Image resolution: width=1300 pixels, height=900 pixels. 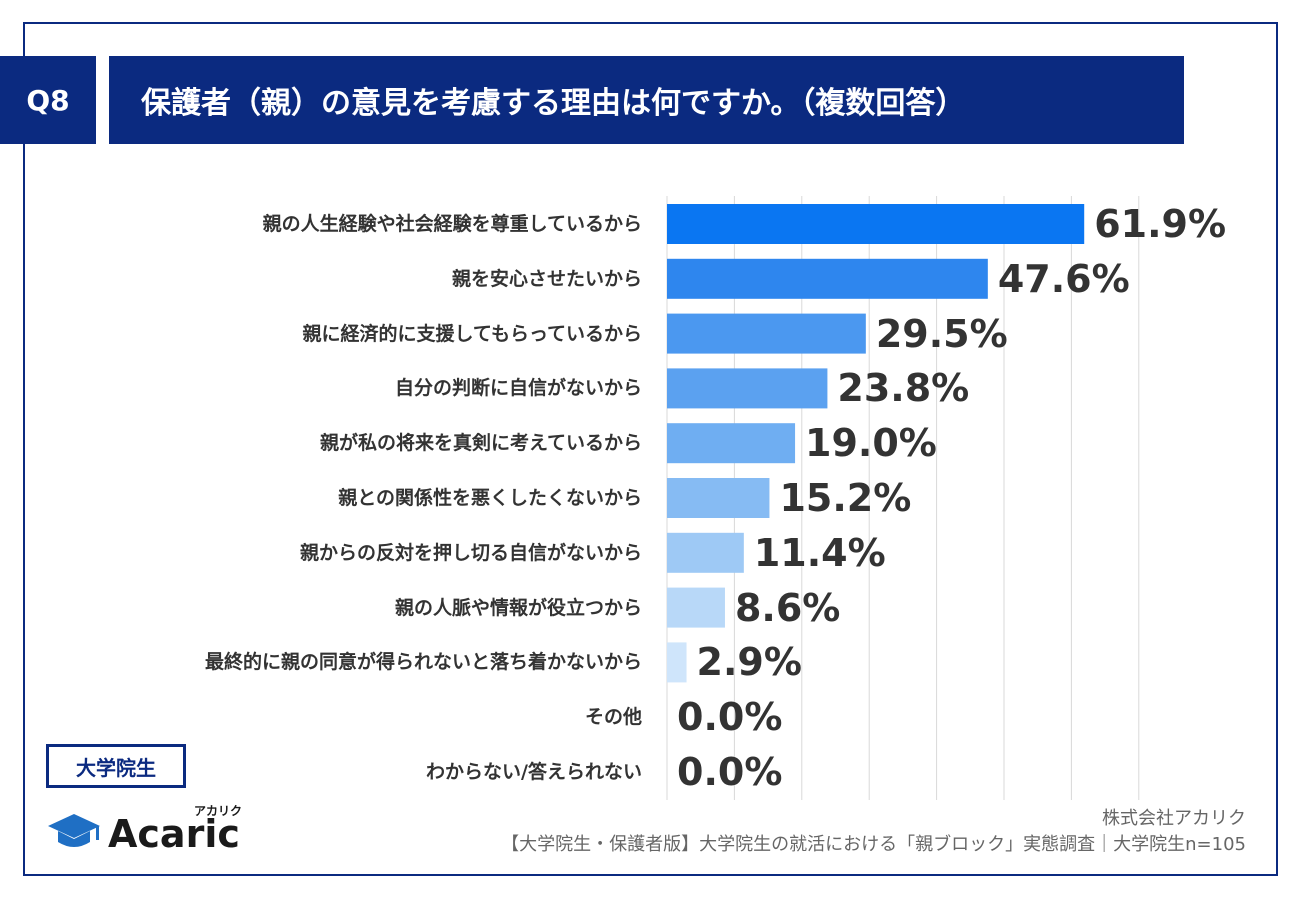 I want to click on category-label: 親の人生経験や社会経験を尊重しているから, so click(x=452, y=224).